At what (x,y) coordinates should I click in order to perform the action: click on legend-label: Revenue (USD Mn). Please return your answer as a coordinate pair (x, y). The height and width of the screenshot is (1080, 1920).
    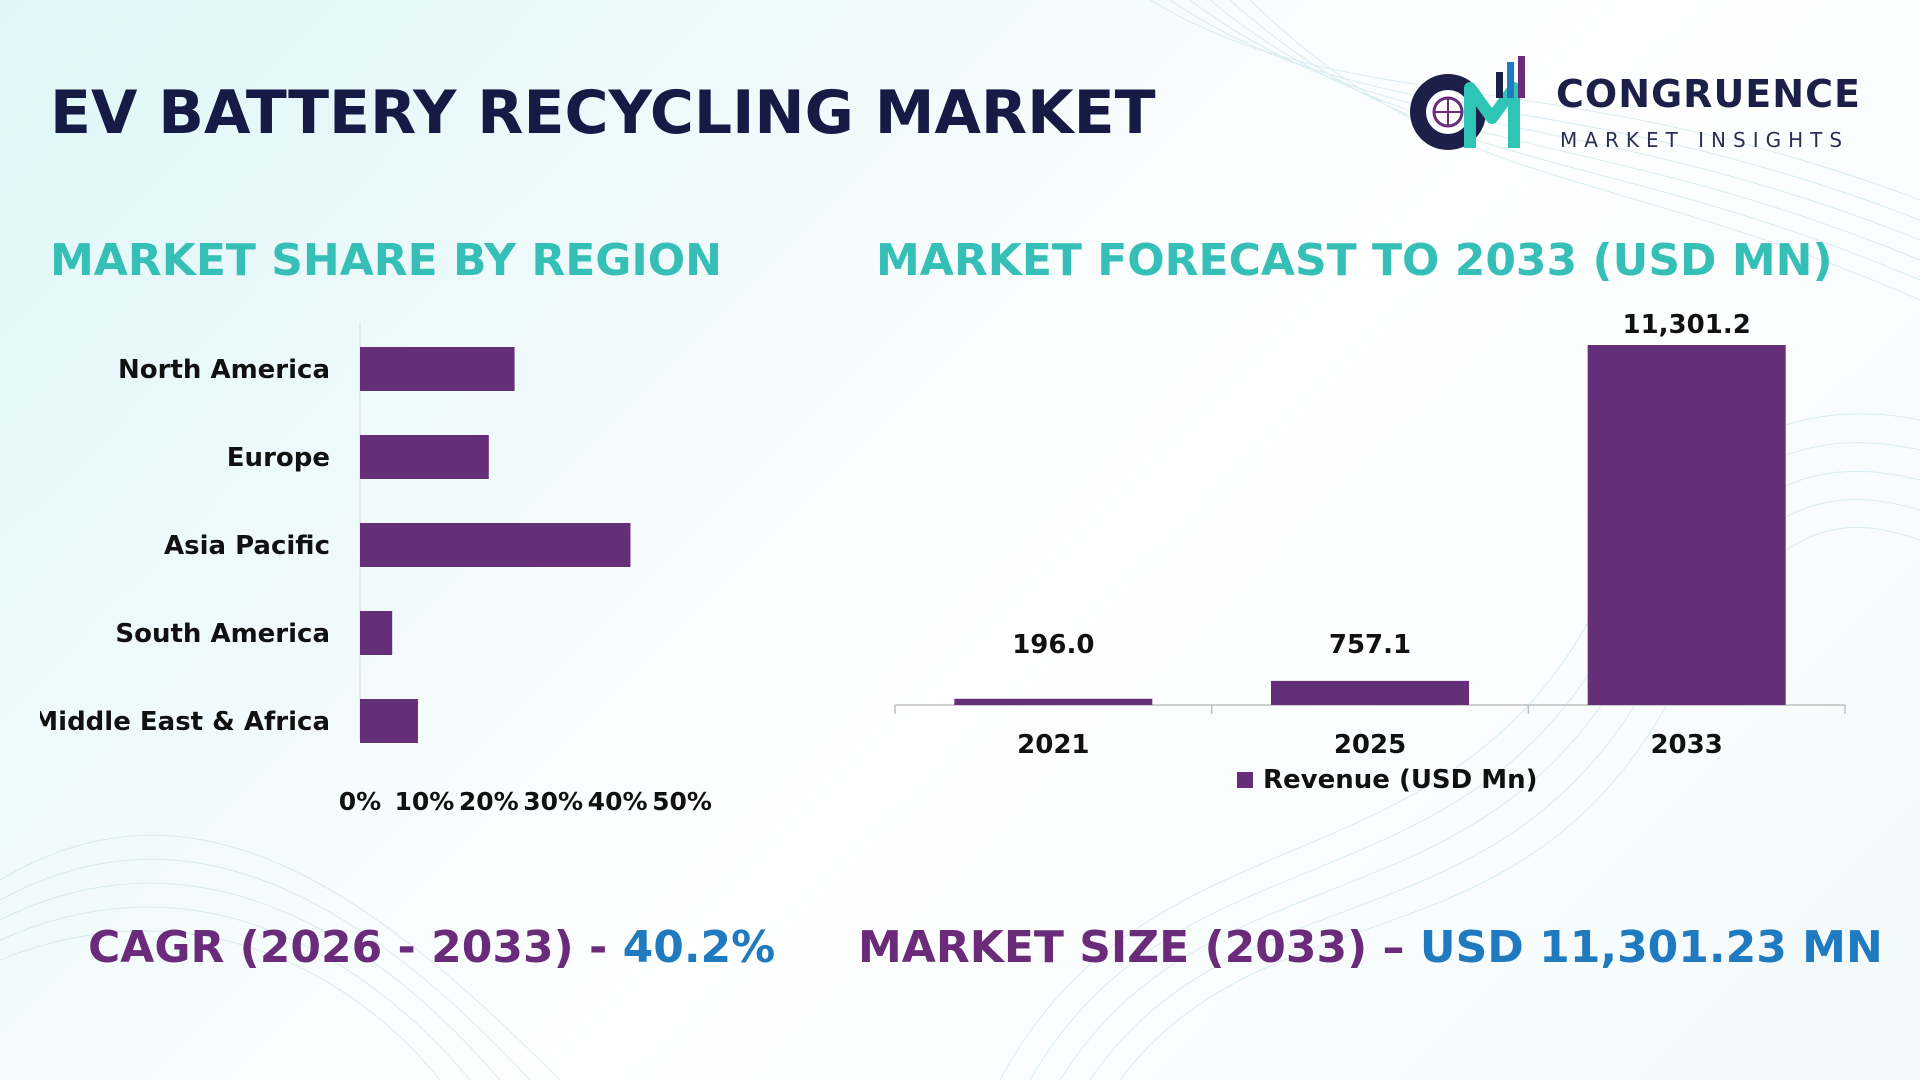
    Looking at the image, I should click on (1400, 780).